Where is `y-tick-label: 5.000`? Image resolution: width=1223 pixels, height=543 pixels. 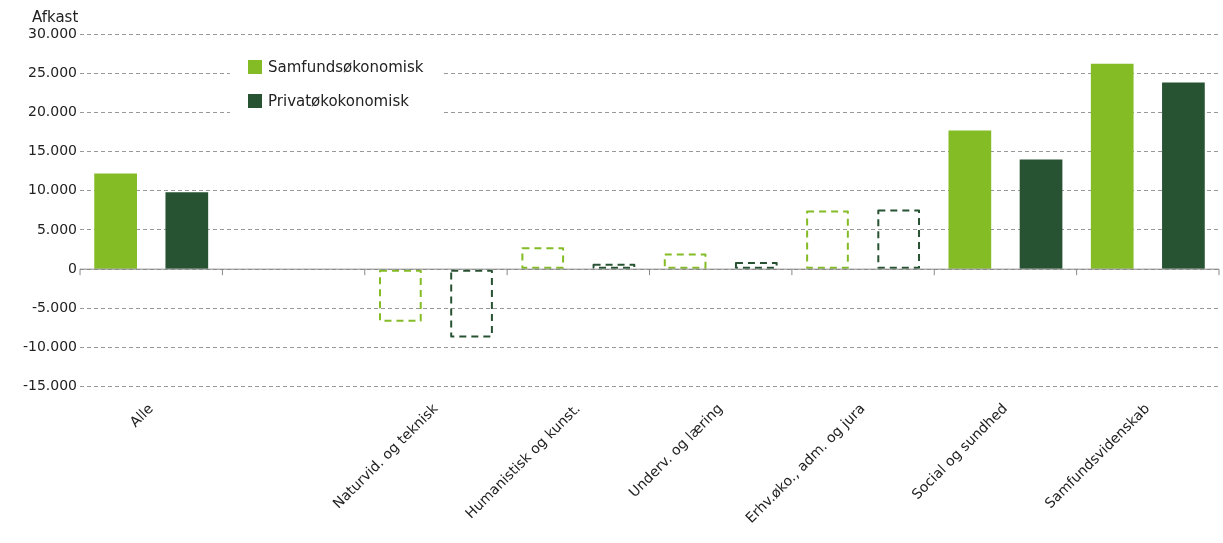 y-tick-label: 5.000 is located at coordinates (57, 228).